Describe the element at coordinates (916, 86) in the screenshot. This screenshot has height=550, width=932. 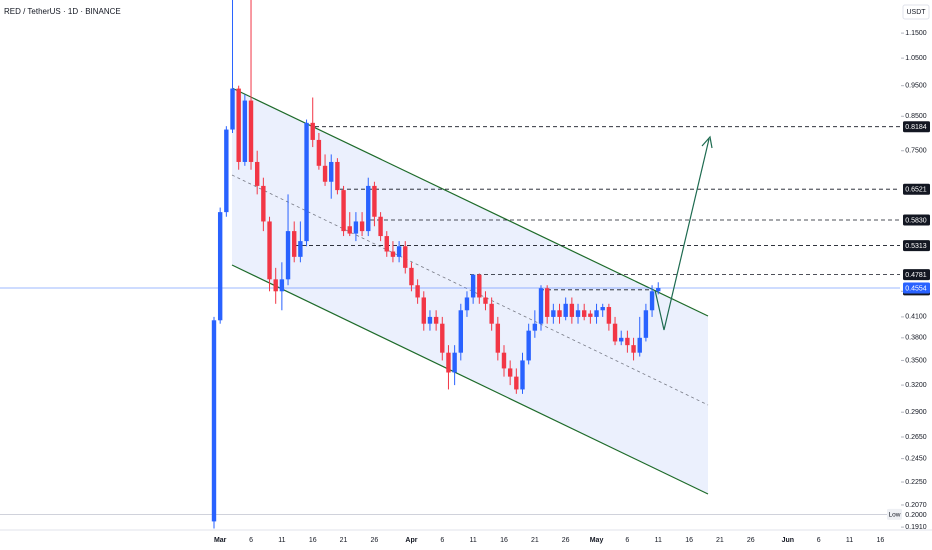
I see `y-tick-label: 0.9500` at that location.